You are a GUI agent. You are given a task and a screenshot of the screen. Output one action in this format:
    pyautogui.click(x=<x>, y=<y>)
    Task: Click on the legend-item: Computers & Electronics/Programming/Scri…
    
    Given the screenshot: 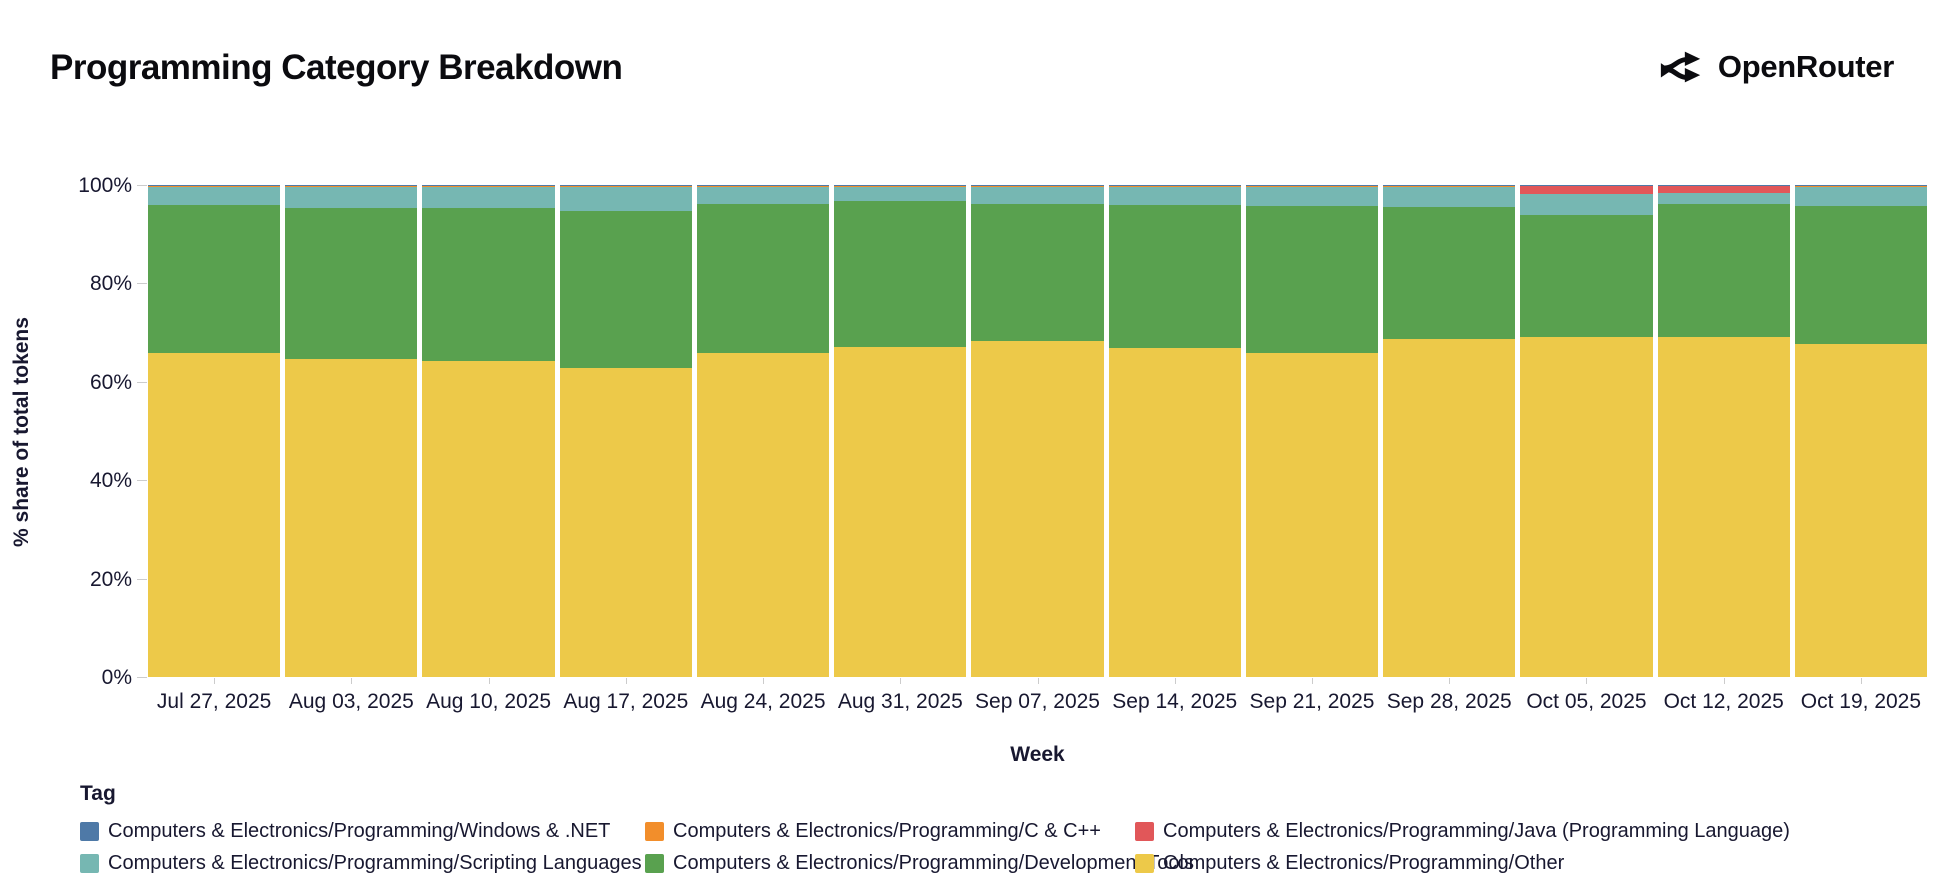 What is the action you would take?
    pyautogui.click(x=361, y=863)
    